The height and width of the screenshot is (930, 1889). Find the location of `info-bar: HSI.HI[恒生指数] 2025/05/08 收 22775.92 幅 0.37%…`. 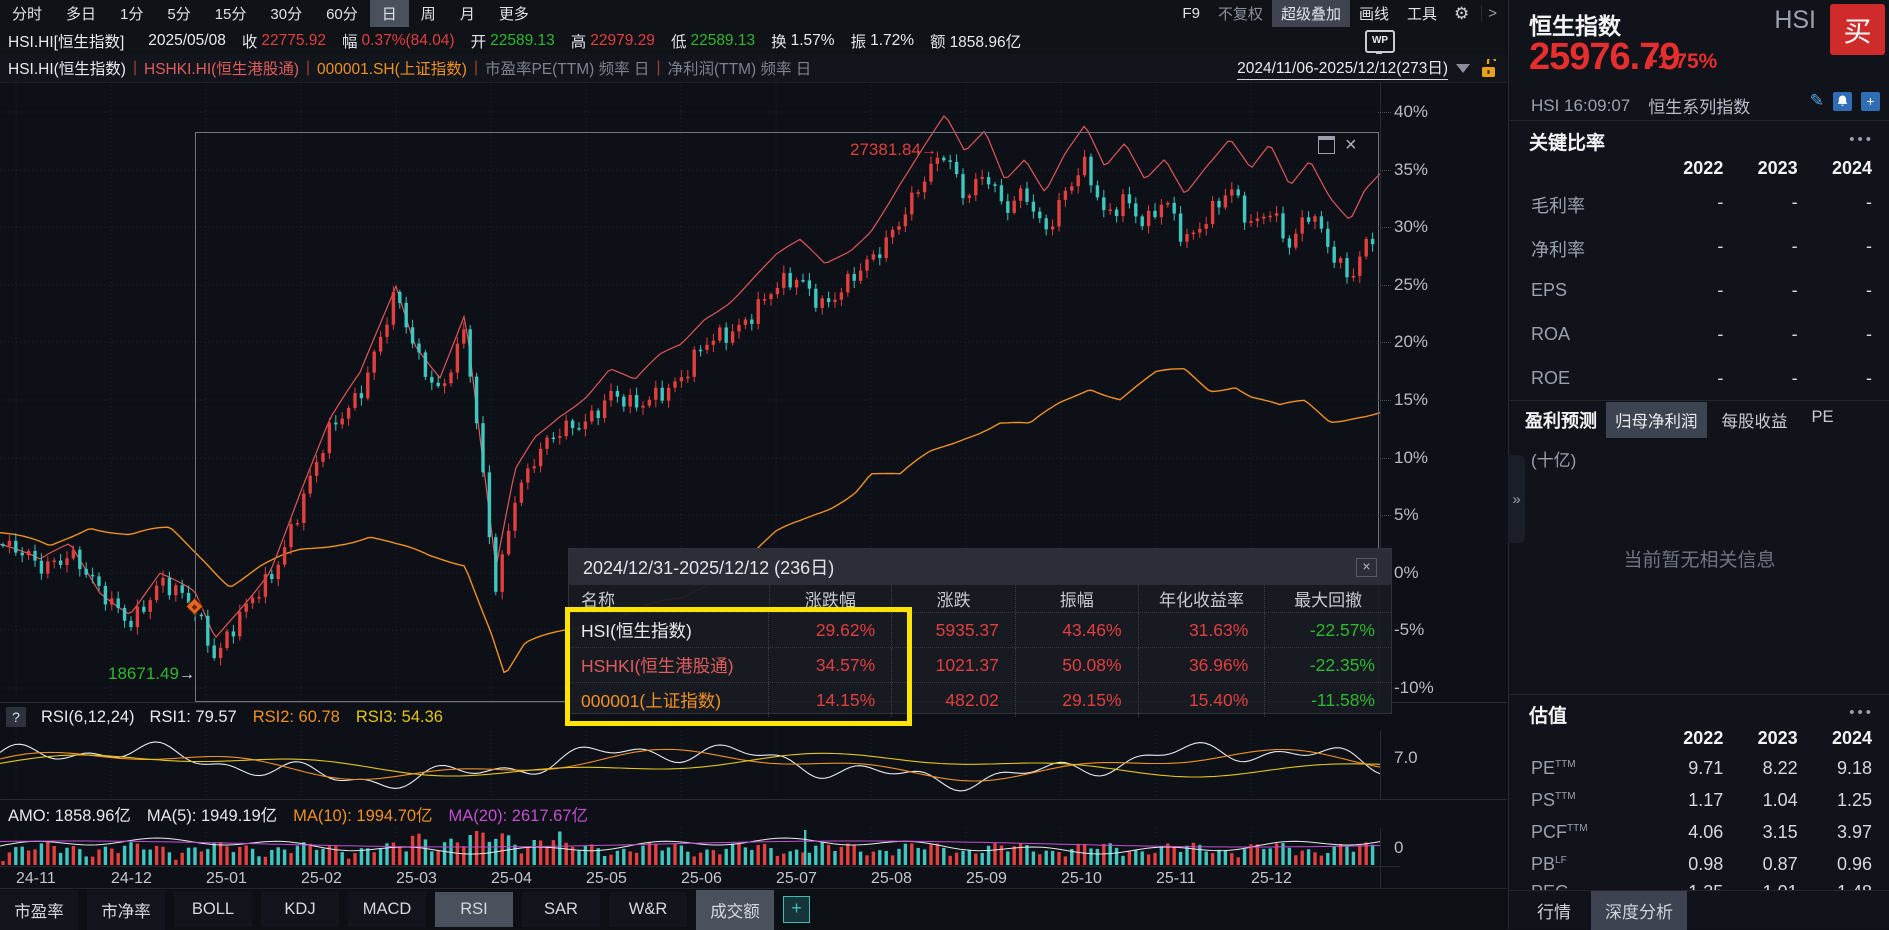

info-bar: HSI.HI[恒生指数] 2025/05/08 收 22775.92 幅 0.37%… is located at coordinates (753, 41).